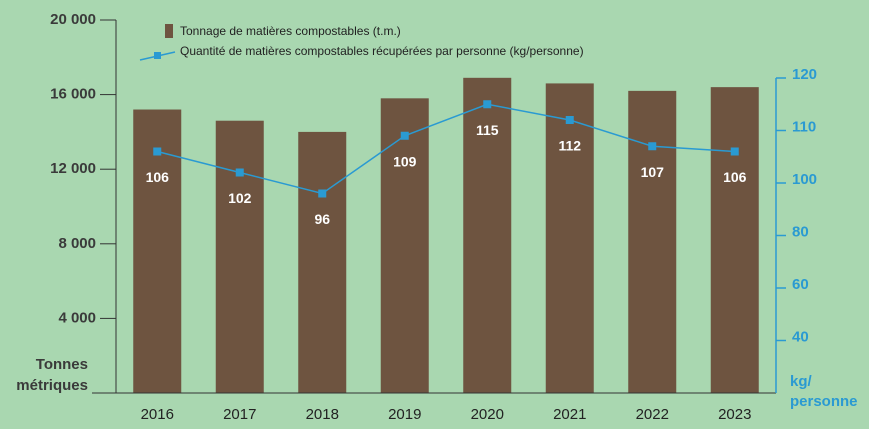 This screenshot has width=869, height=429. Describe the element at coordinates (734, 414) in the screenshot. I see `x-tick-label: 2023` at that location.